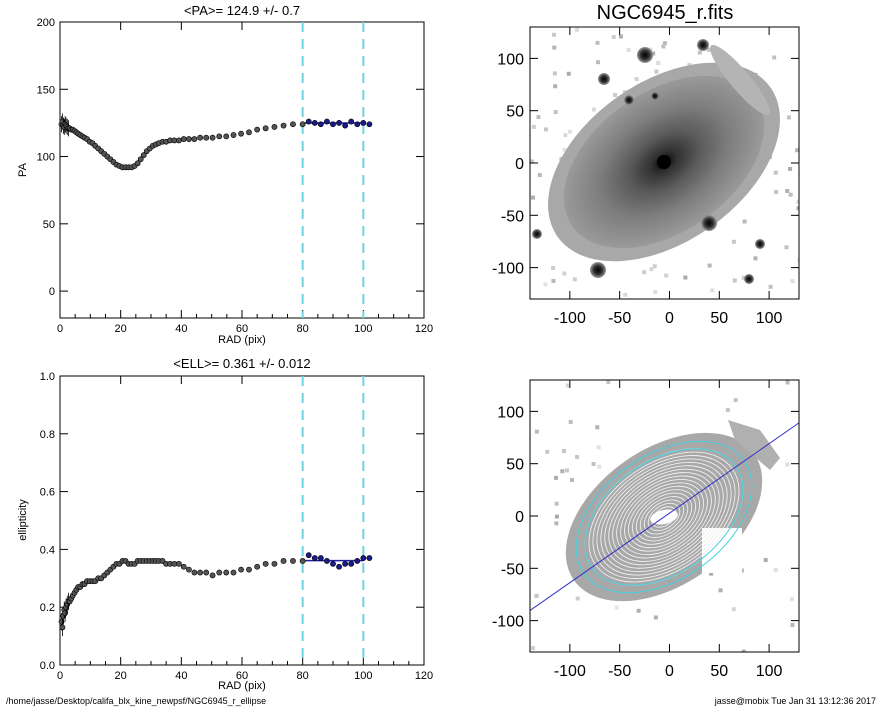 The width and height of the screenshot is (885, 708). What do you see at coordinates (47, 608) in the screenshot?
I see `y-tick-label: 0.2` at bounding box center [47, 608].